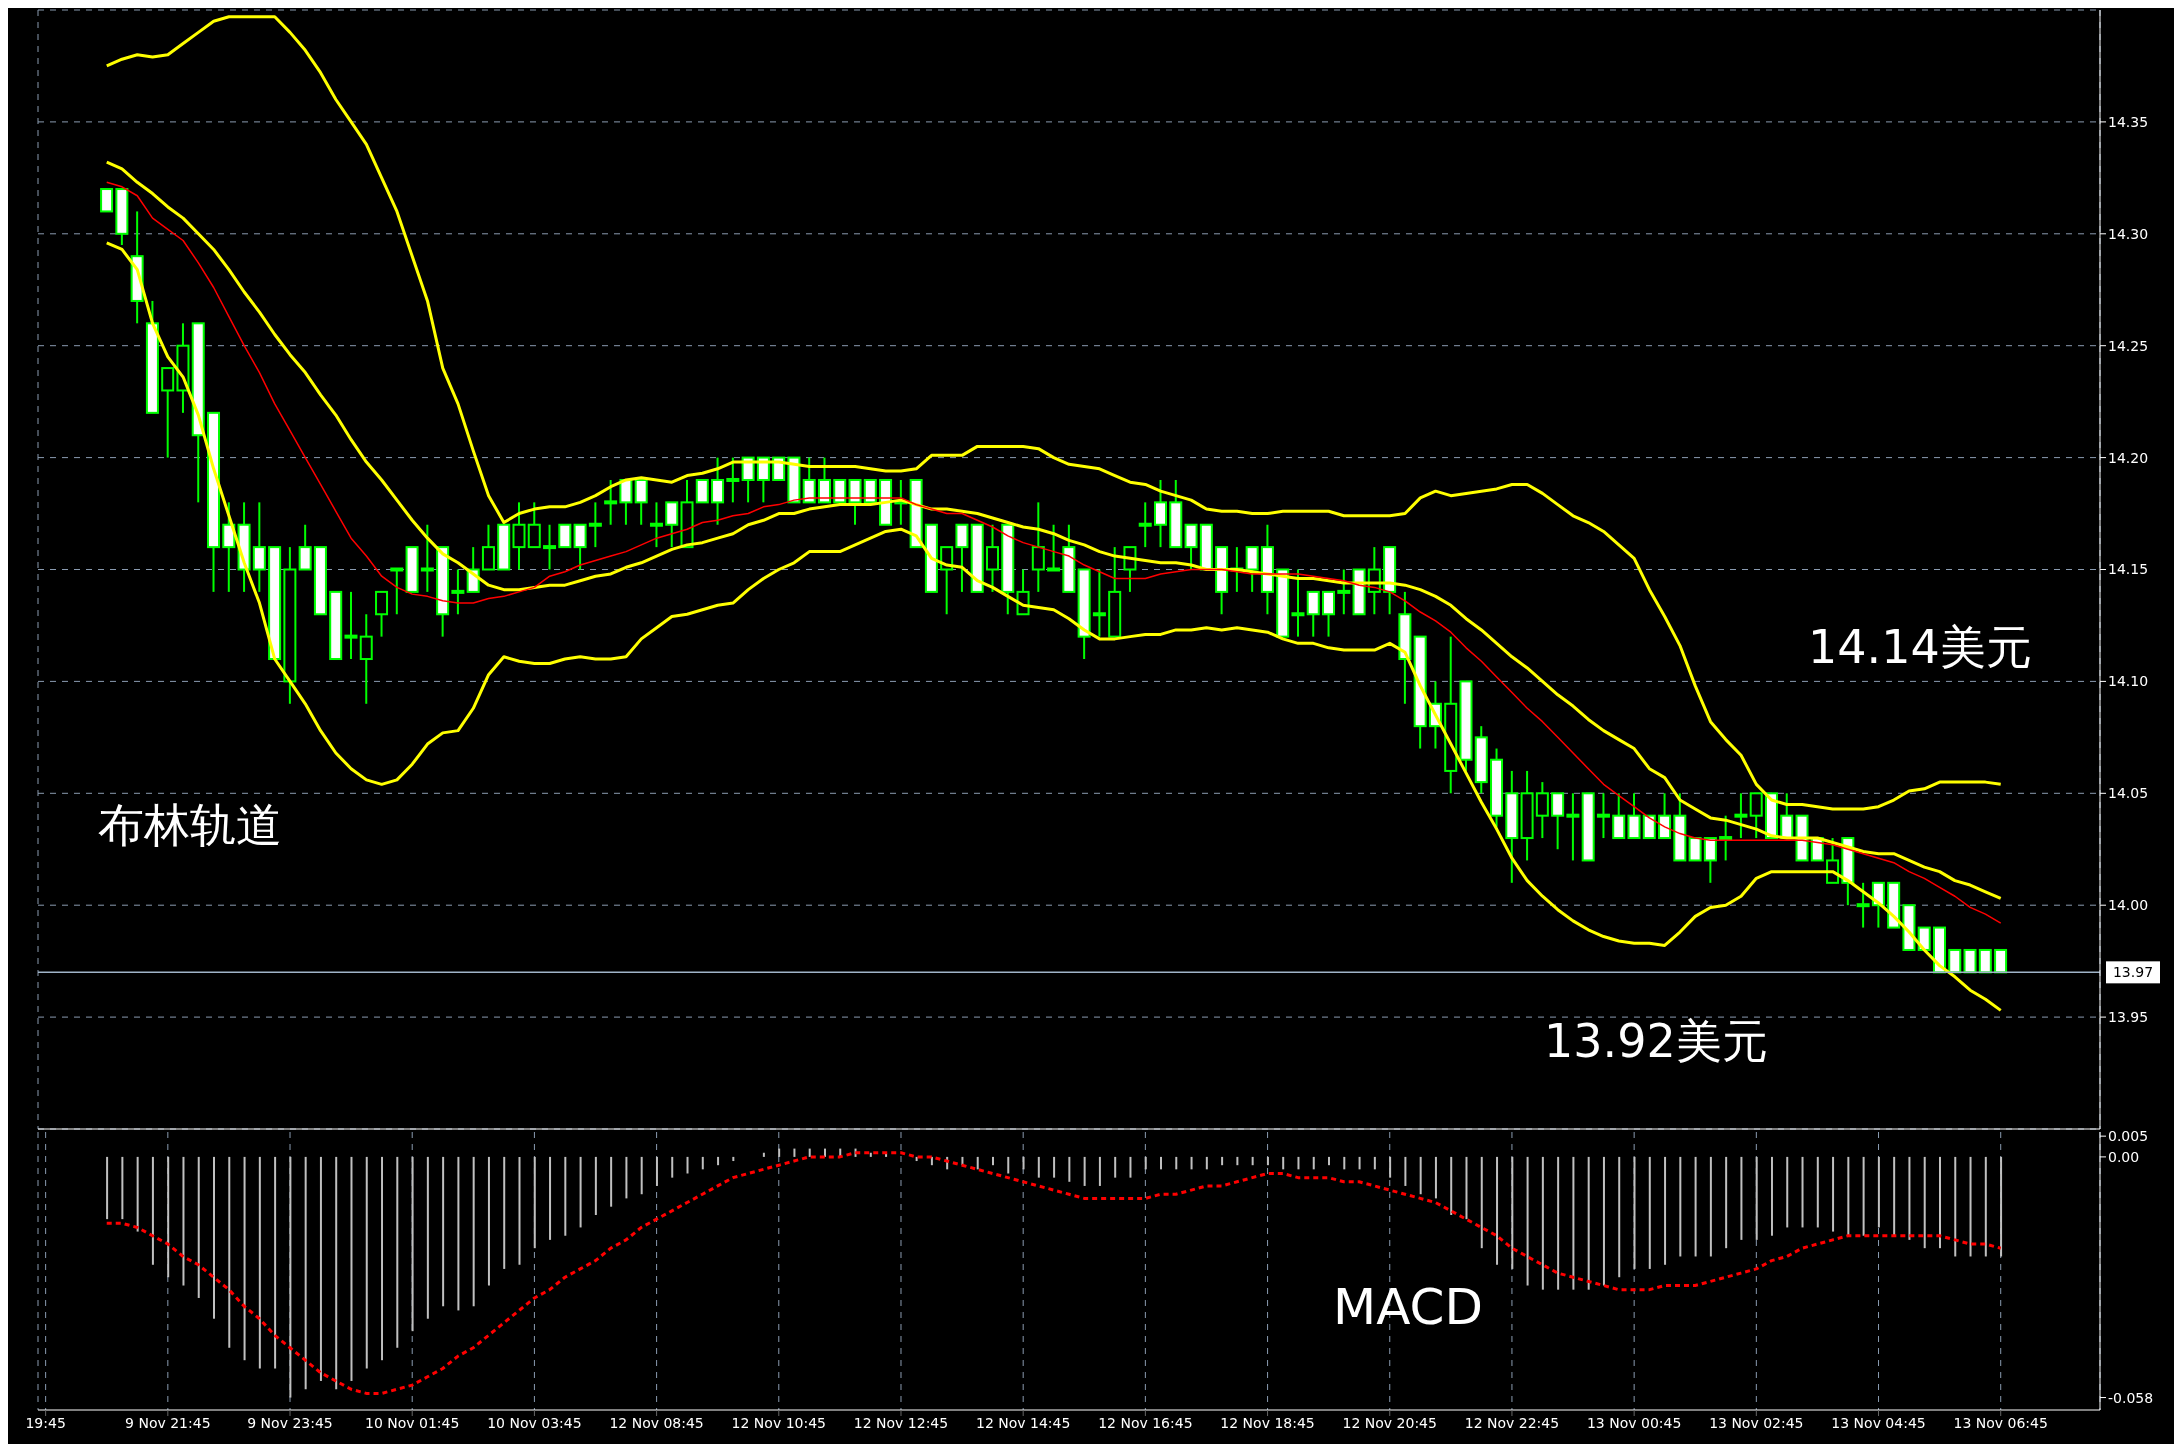 This screenshot has width=2182, height=1450. Describe the element at coordinates (2128, 345) in the screenshot. I see `y-tick-label: 14.25` at that location.